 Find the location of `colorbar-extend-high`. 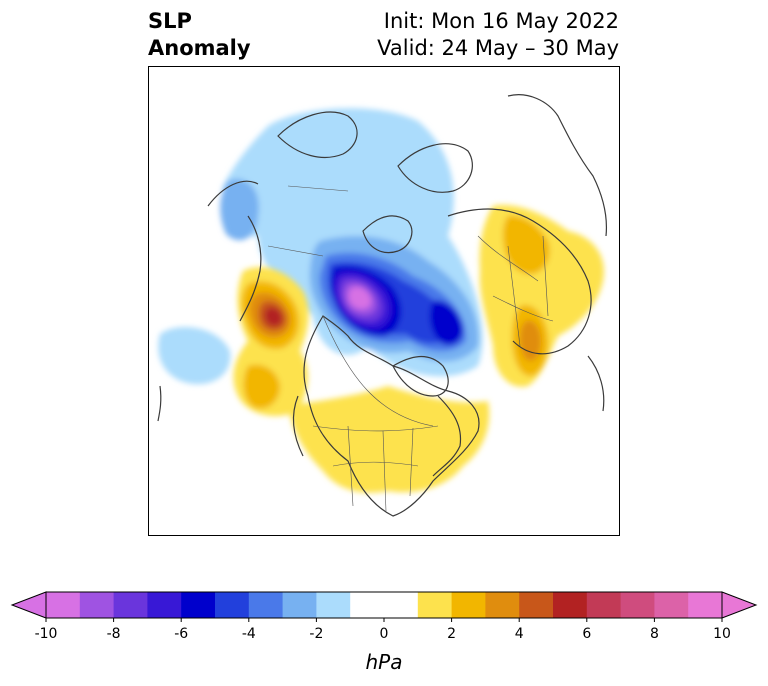

colorbar-extend-high is located at coordinates (739, 605).